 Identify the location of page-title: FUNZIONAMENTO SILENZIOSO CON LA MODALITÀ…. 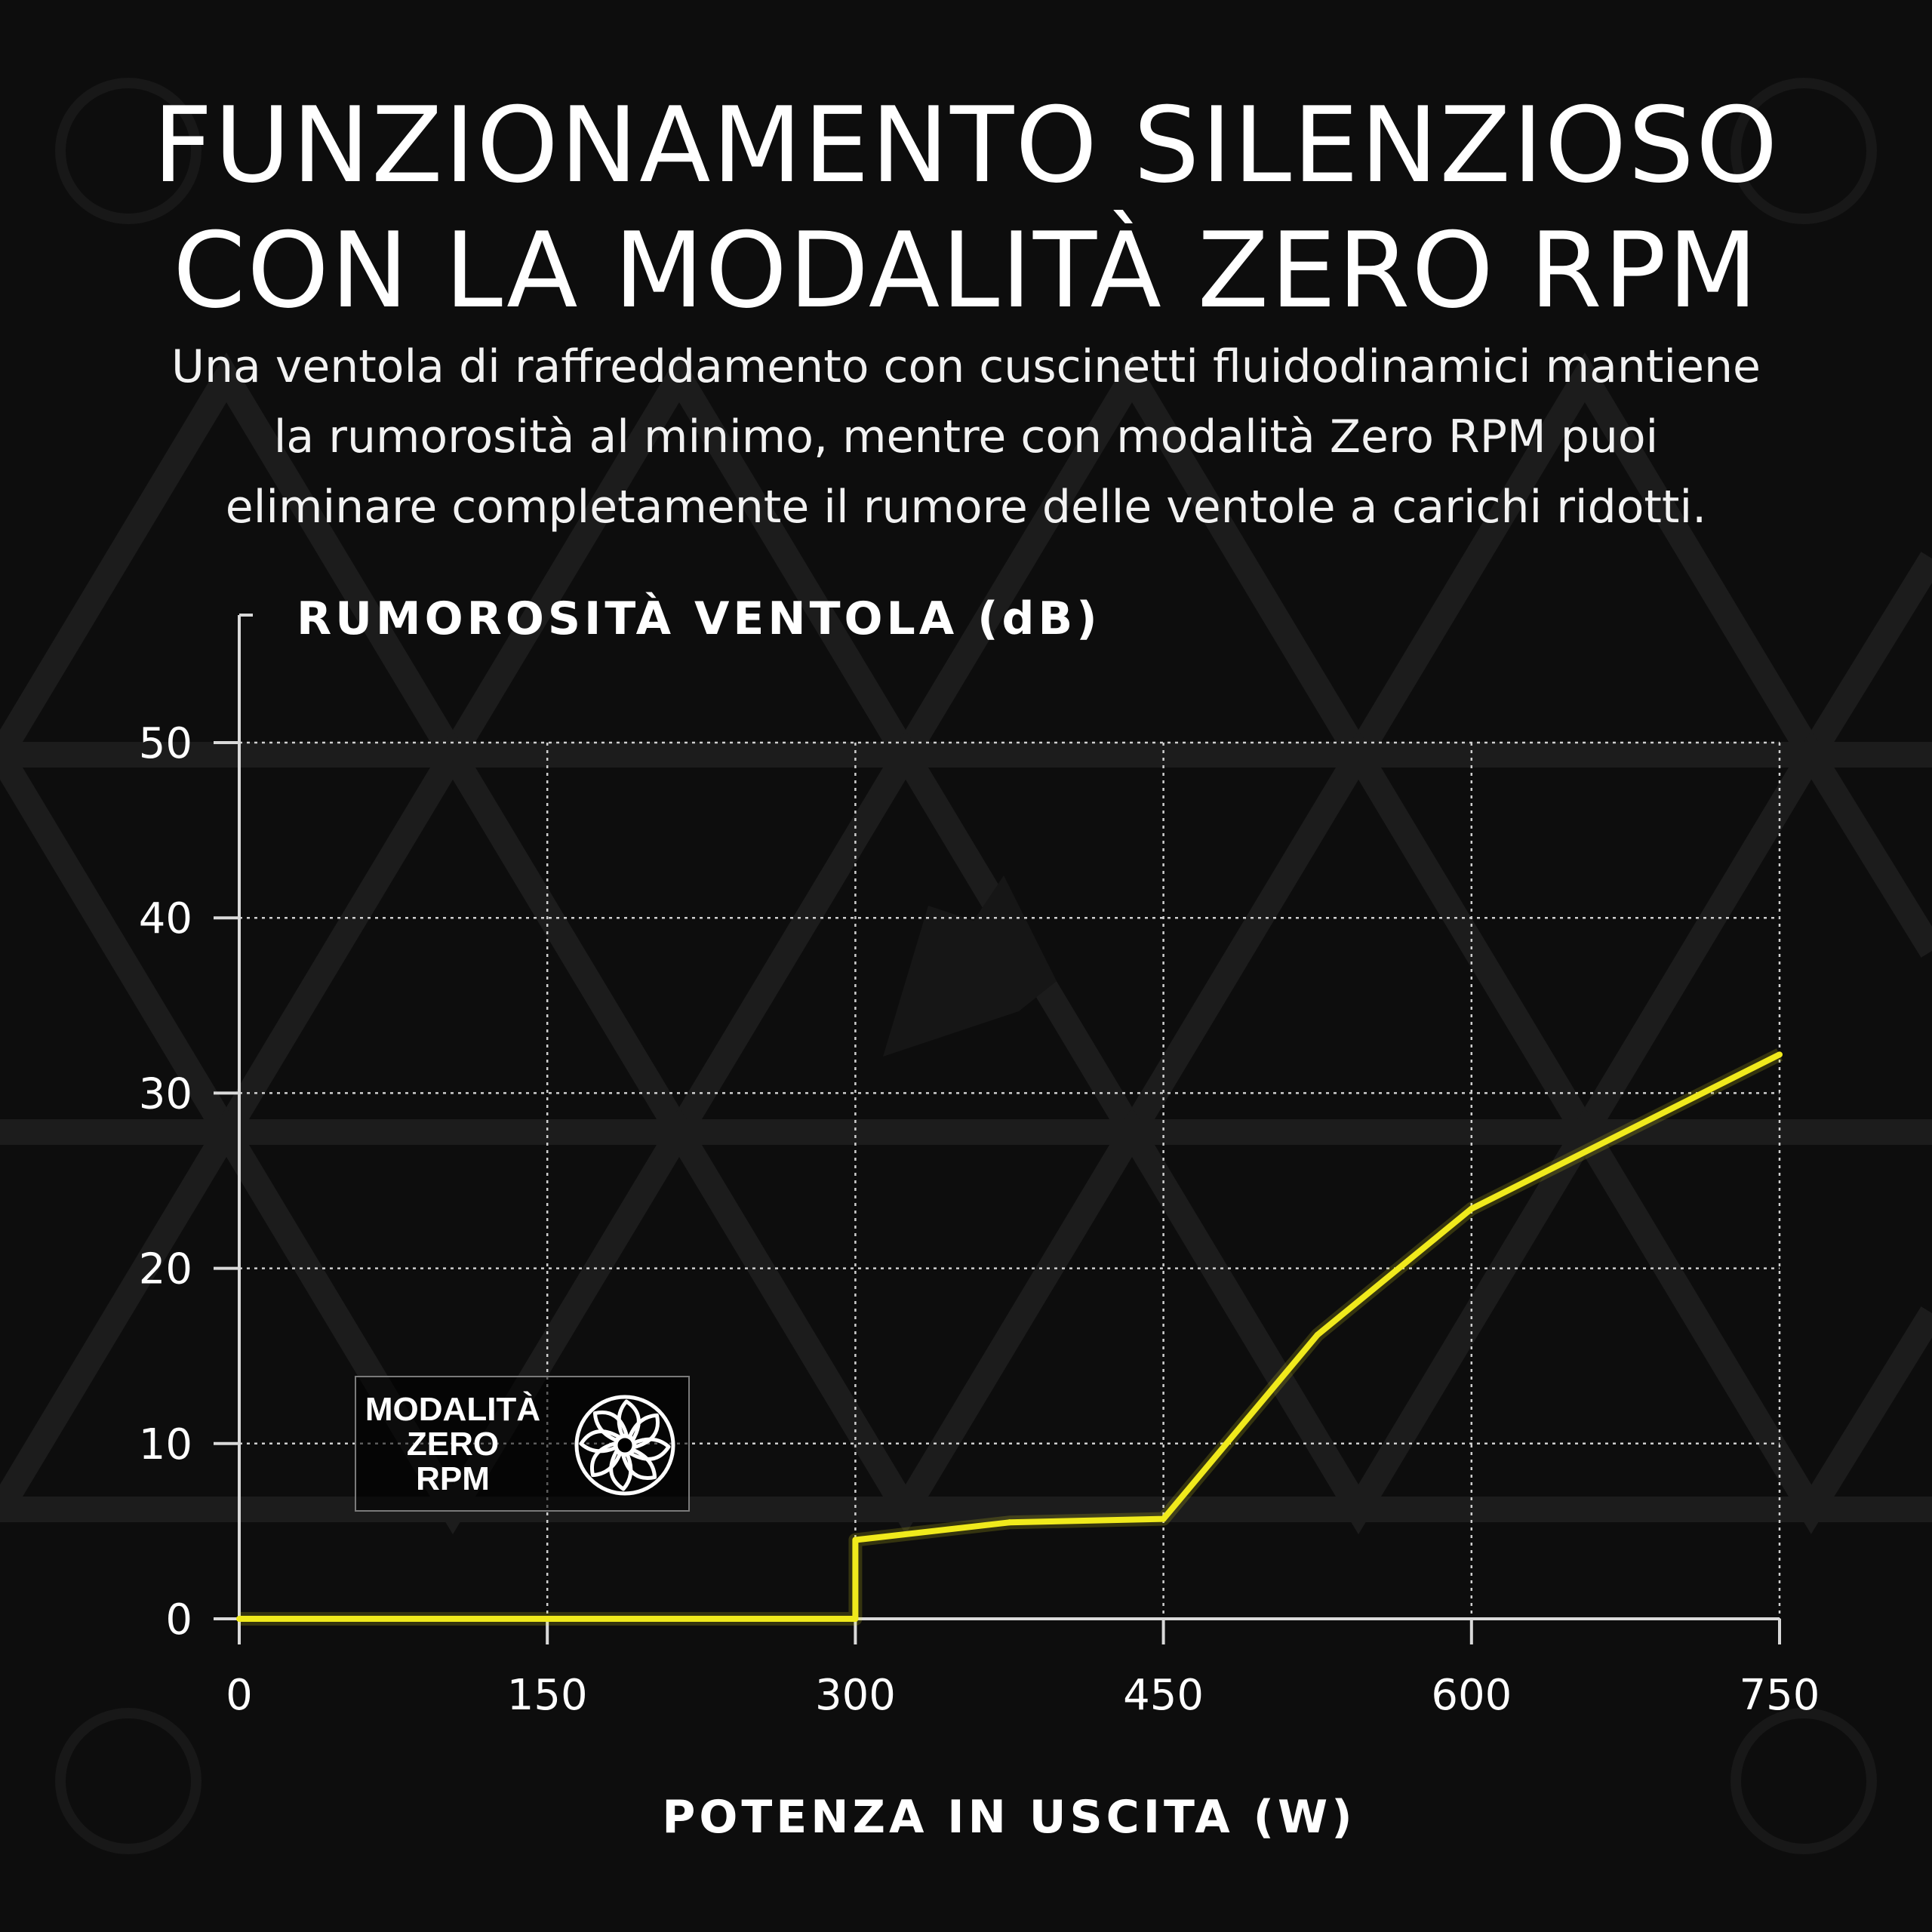
(966, 208).